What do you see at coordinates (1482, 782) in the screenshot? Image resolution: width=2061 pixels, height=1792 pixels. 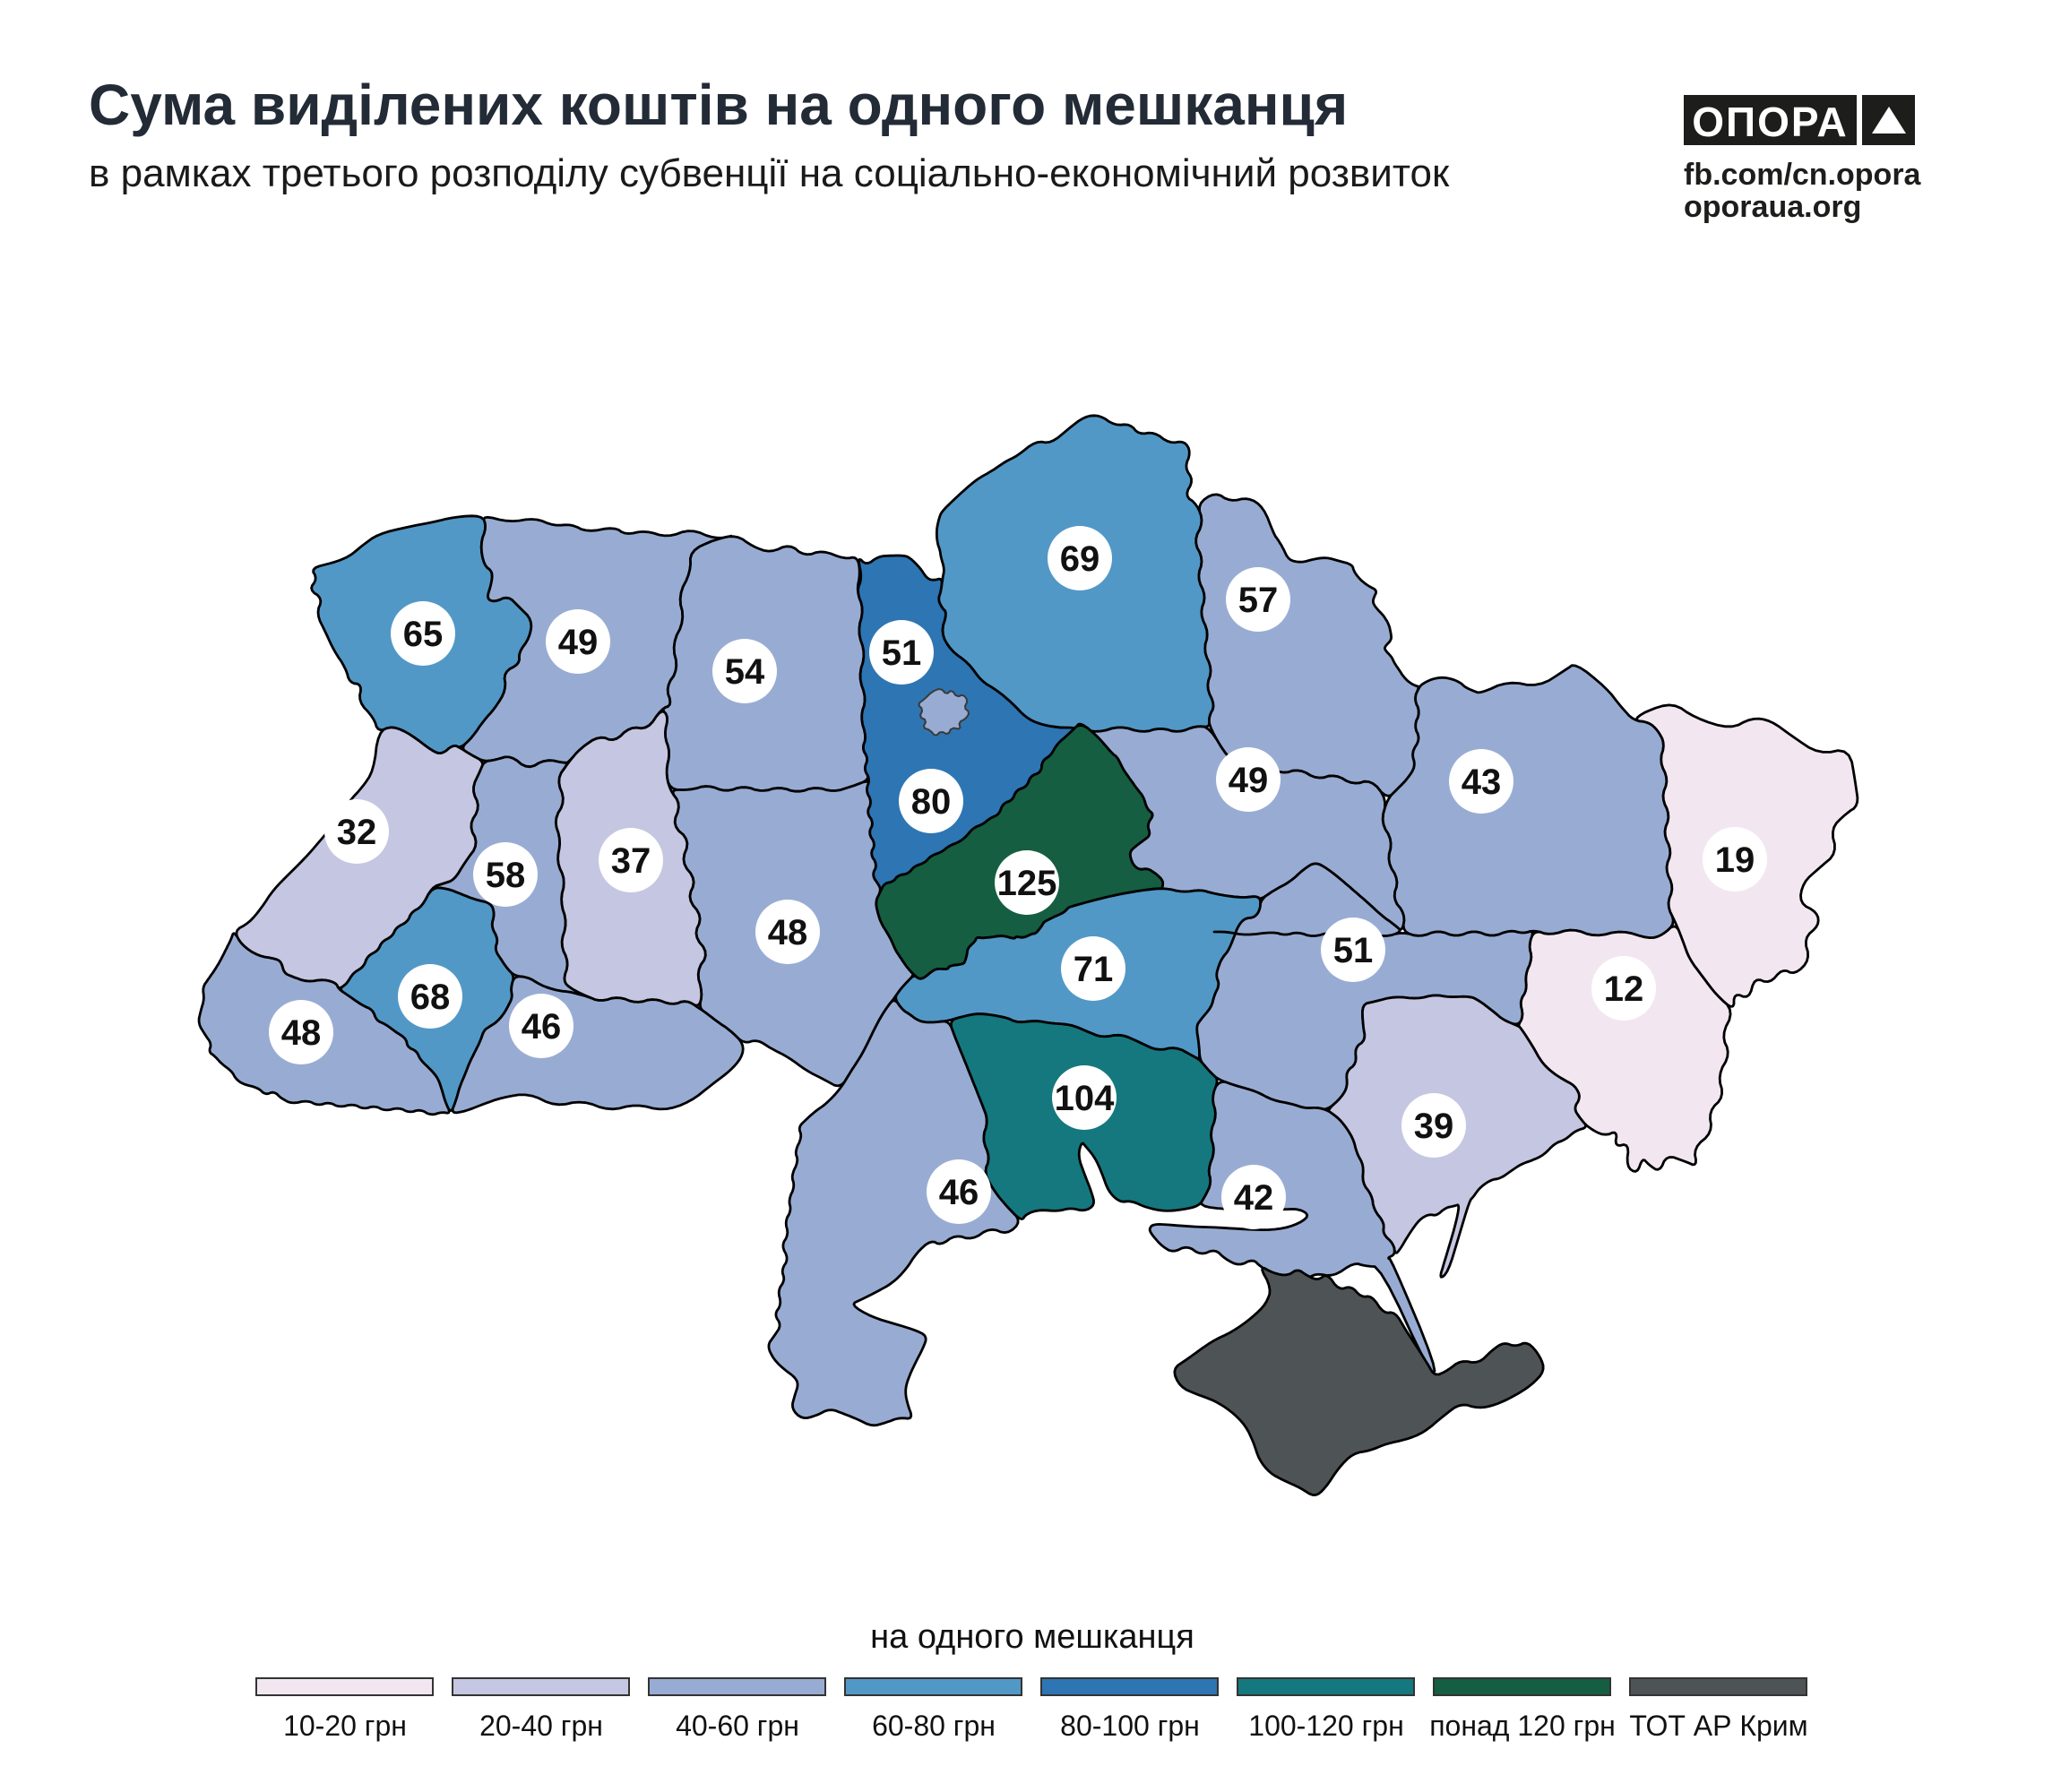 I see `svg-text: 43` at bounding box center [1482, 782].